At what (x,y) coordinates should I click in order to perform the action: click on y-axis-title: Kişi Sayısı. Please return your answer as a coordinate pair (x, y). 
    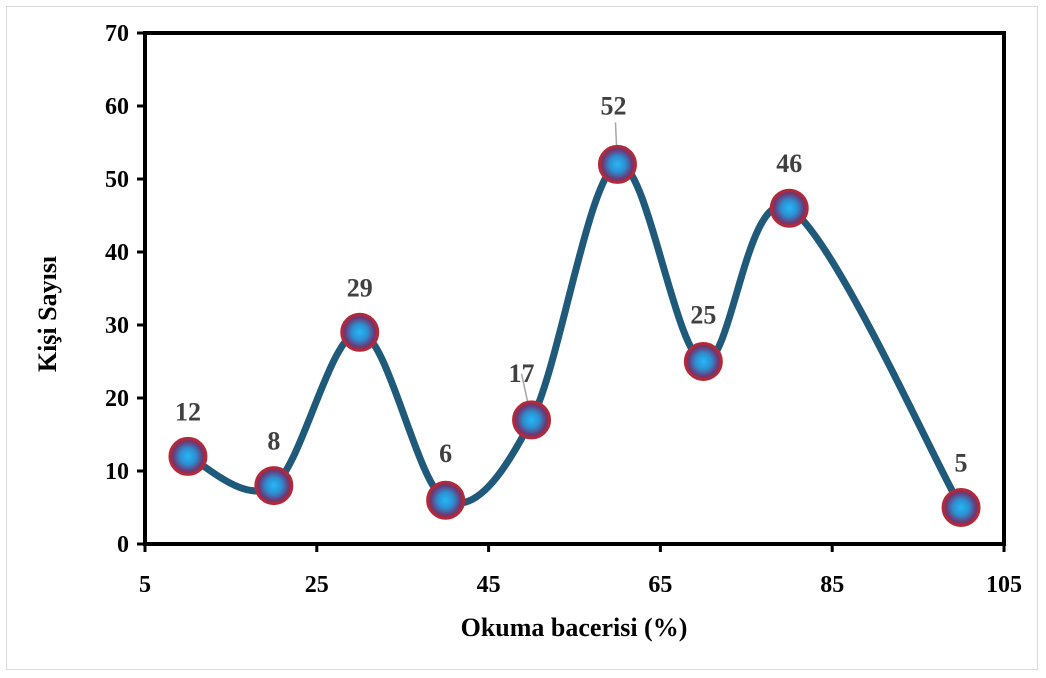
    Looking at the image, I should click on (47, 314).